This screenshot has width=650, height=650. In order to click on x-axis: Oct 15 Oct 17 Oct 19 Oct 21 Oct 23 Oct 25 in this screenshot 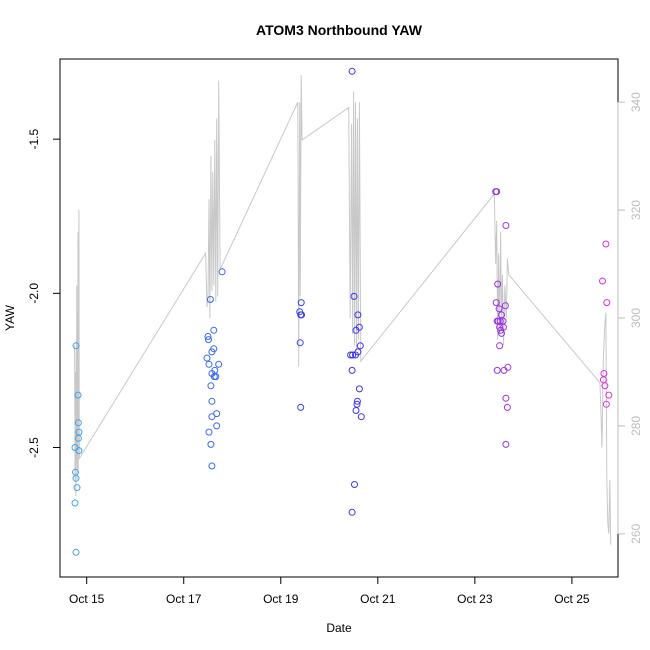, I will do `click(329, 591)`.